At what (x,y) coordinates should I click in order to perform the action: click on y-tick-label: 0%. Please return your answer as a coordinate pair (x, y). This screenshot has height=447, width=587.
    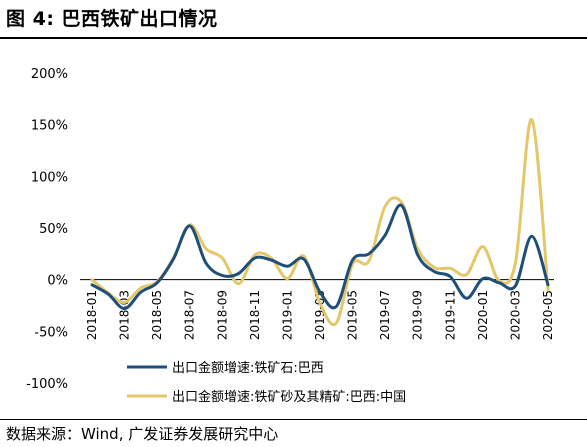
    Looking at the image, I should click on (57, 281).